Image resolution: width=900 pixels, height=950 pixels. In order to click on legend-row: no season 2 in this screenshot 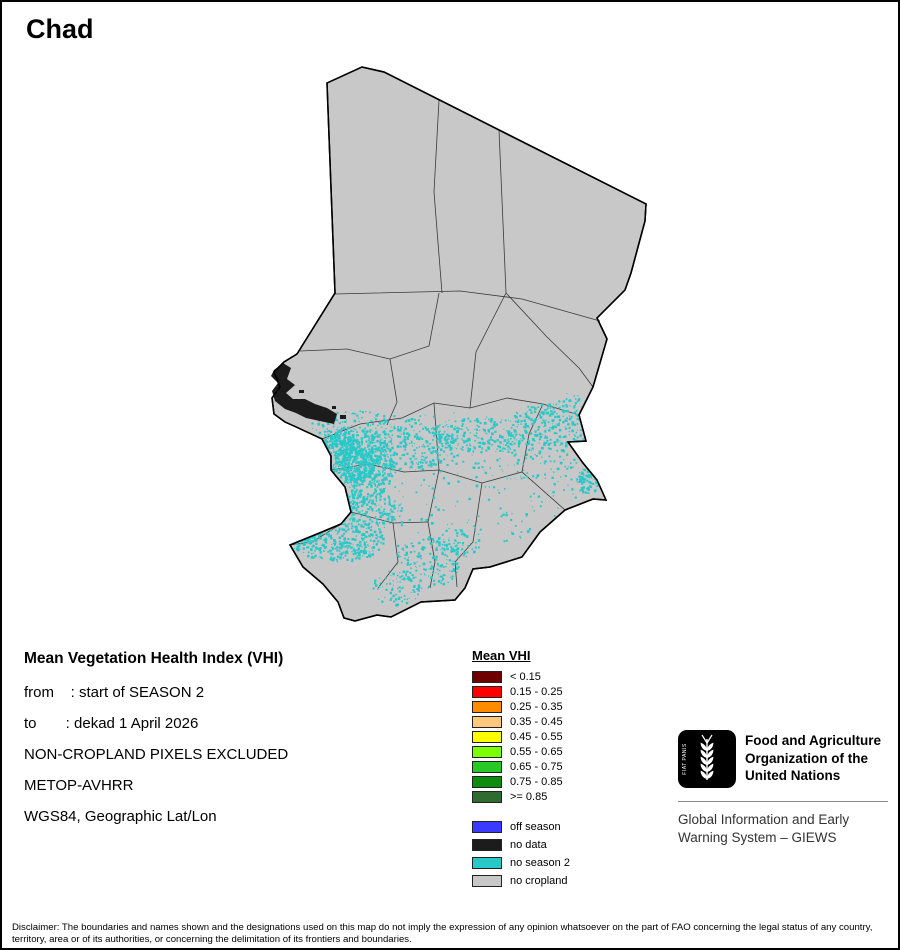, I will do `click(521, 863)`.